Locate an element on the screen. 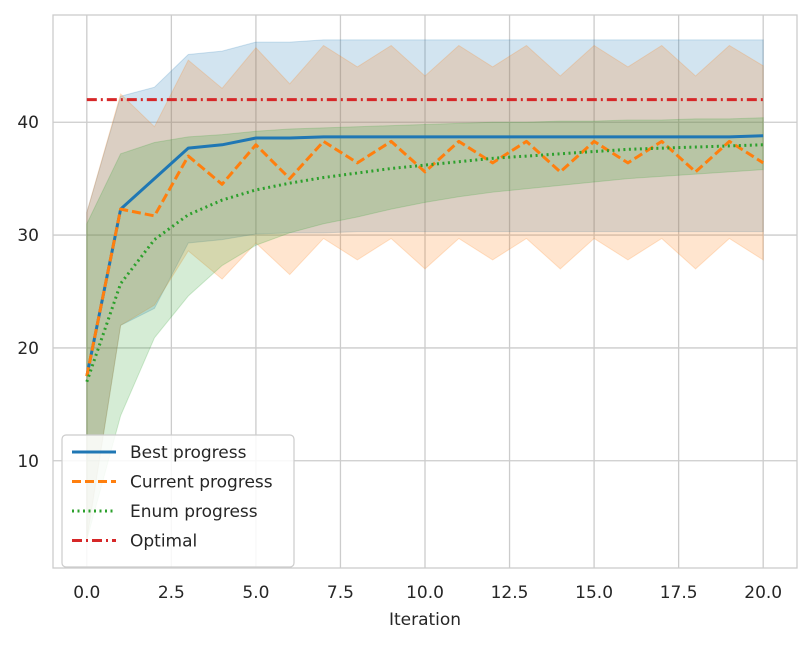 The width and height of the screenshot is (811, 649). y-tick-label: 40 is located at coordinates (28, 123).